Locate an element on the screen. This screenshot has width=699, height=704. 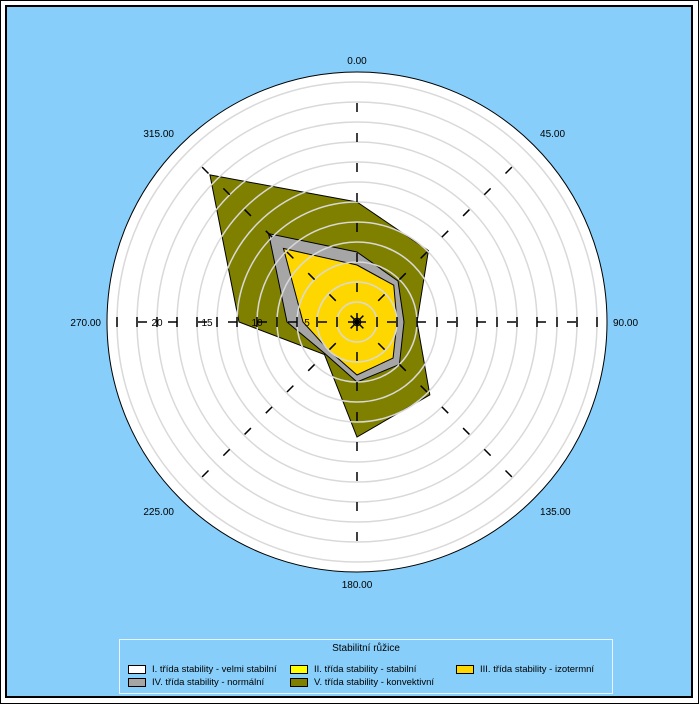
direction-label-0.00: 0.00 is located at coordinates (357, 61).